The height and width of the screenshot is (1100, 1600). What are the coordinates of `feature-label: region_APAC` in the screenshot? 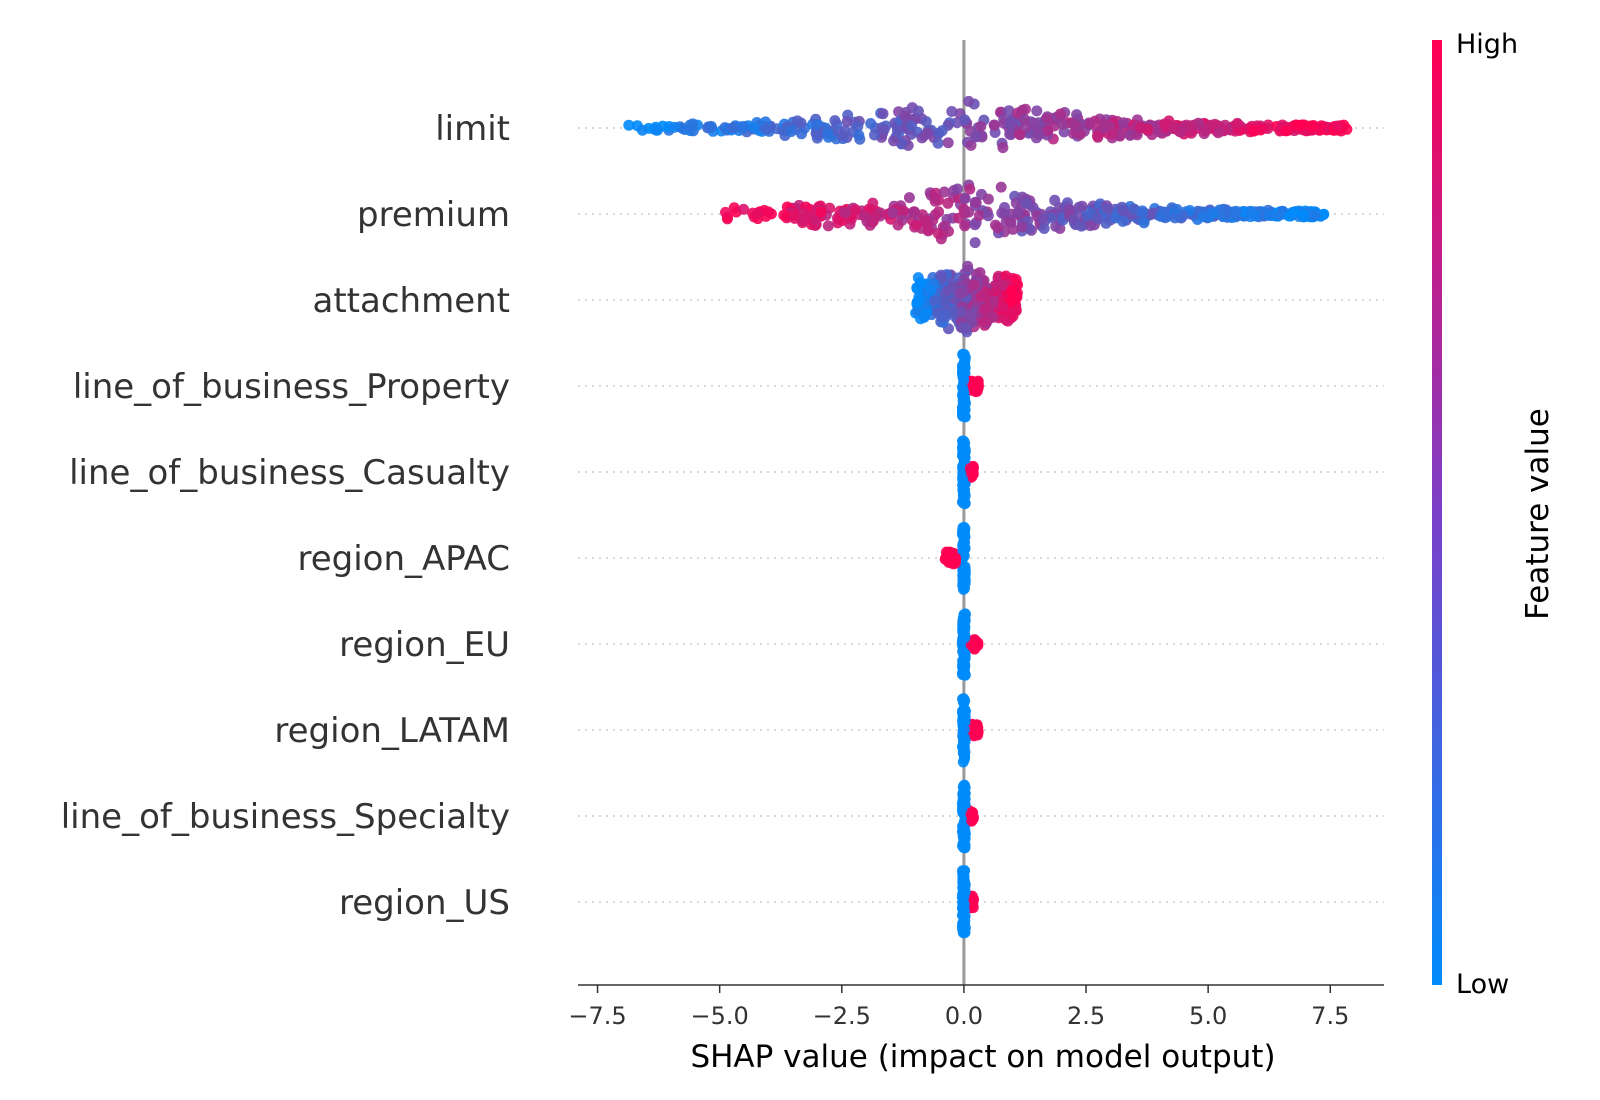 It's located at (403, 559).